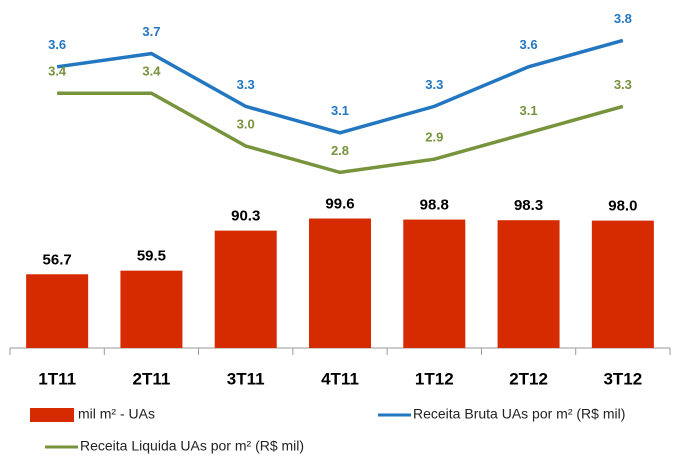  Describe the element at coordinates (340, 378) in the screenshot. I see `x-tick-label: 4T11` at that location.